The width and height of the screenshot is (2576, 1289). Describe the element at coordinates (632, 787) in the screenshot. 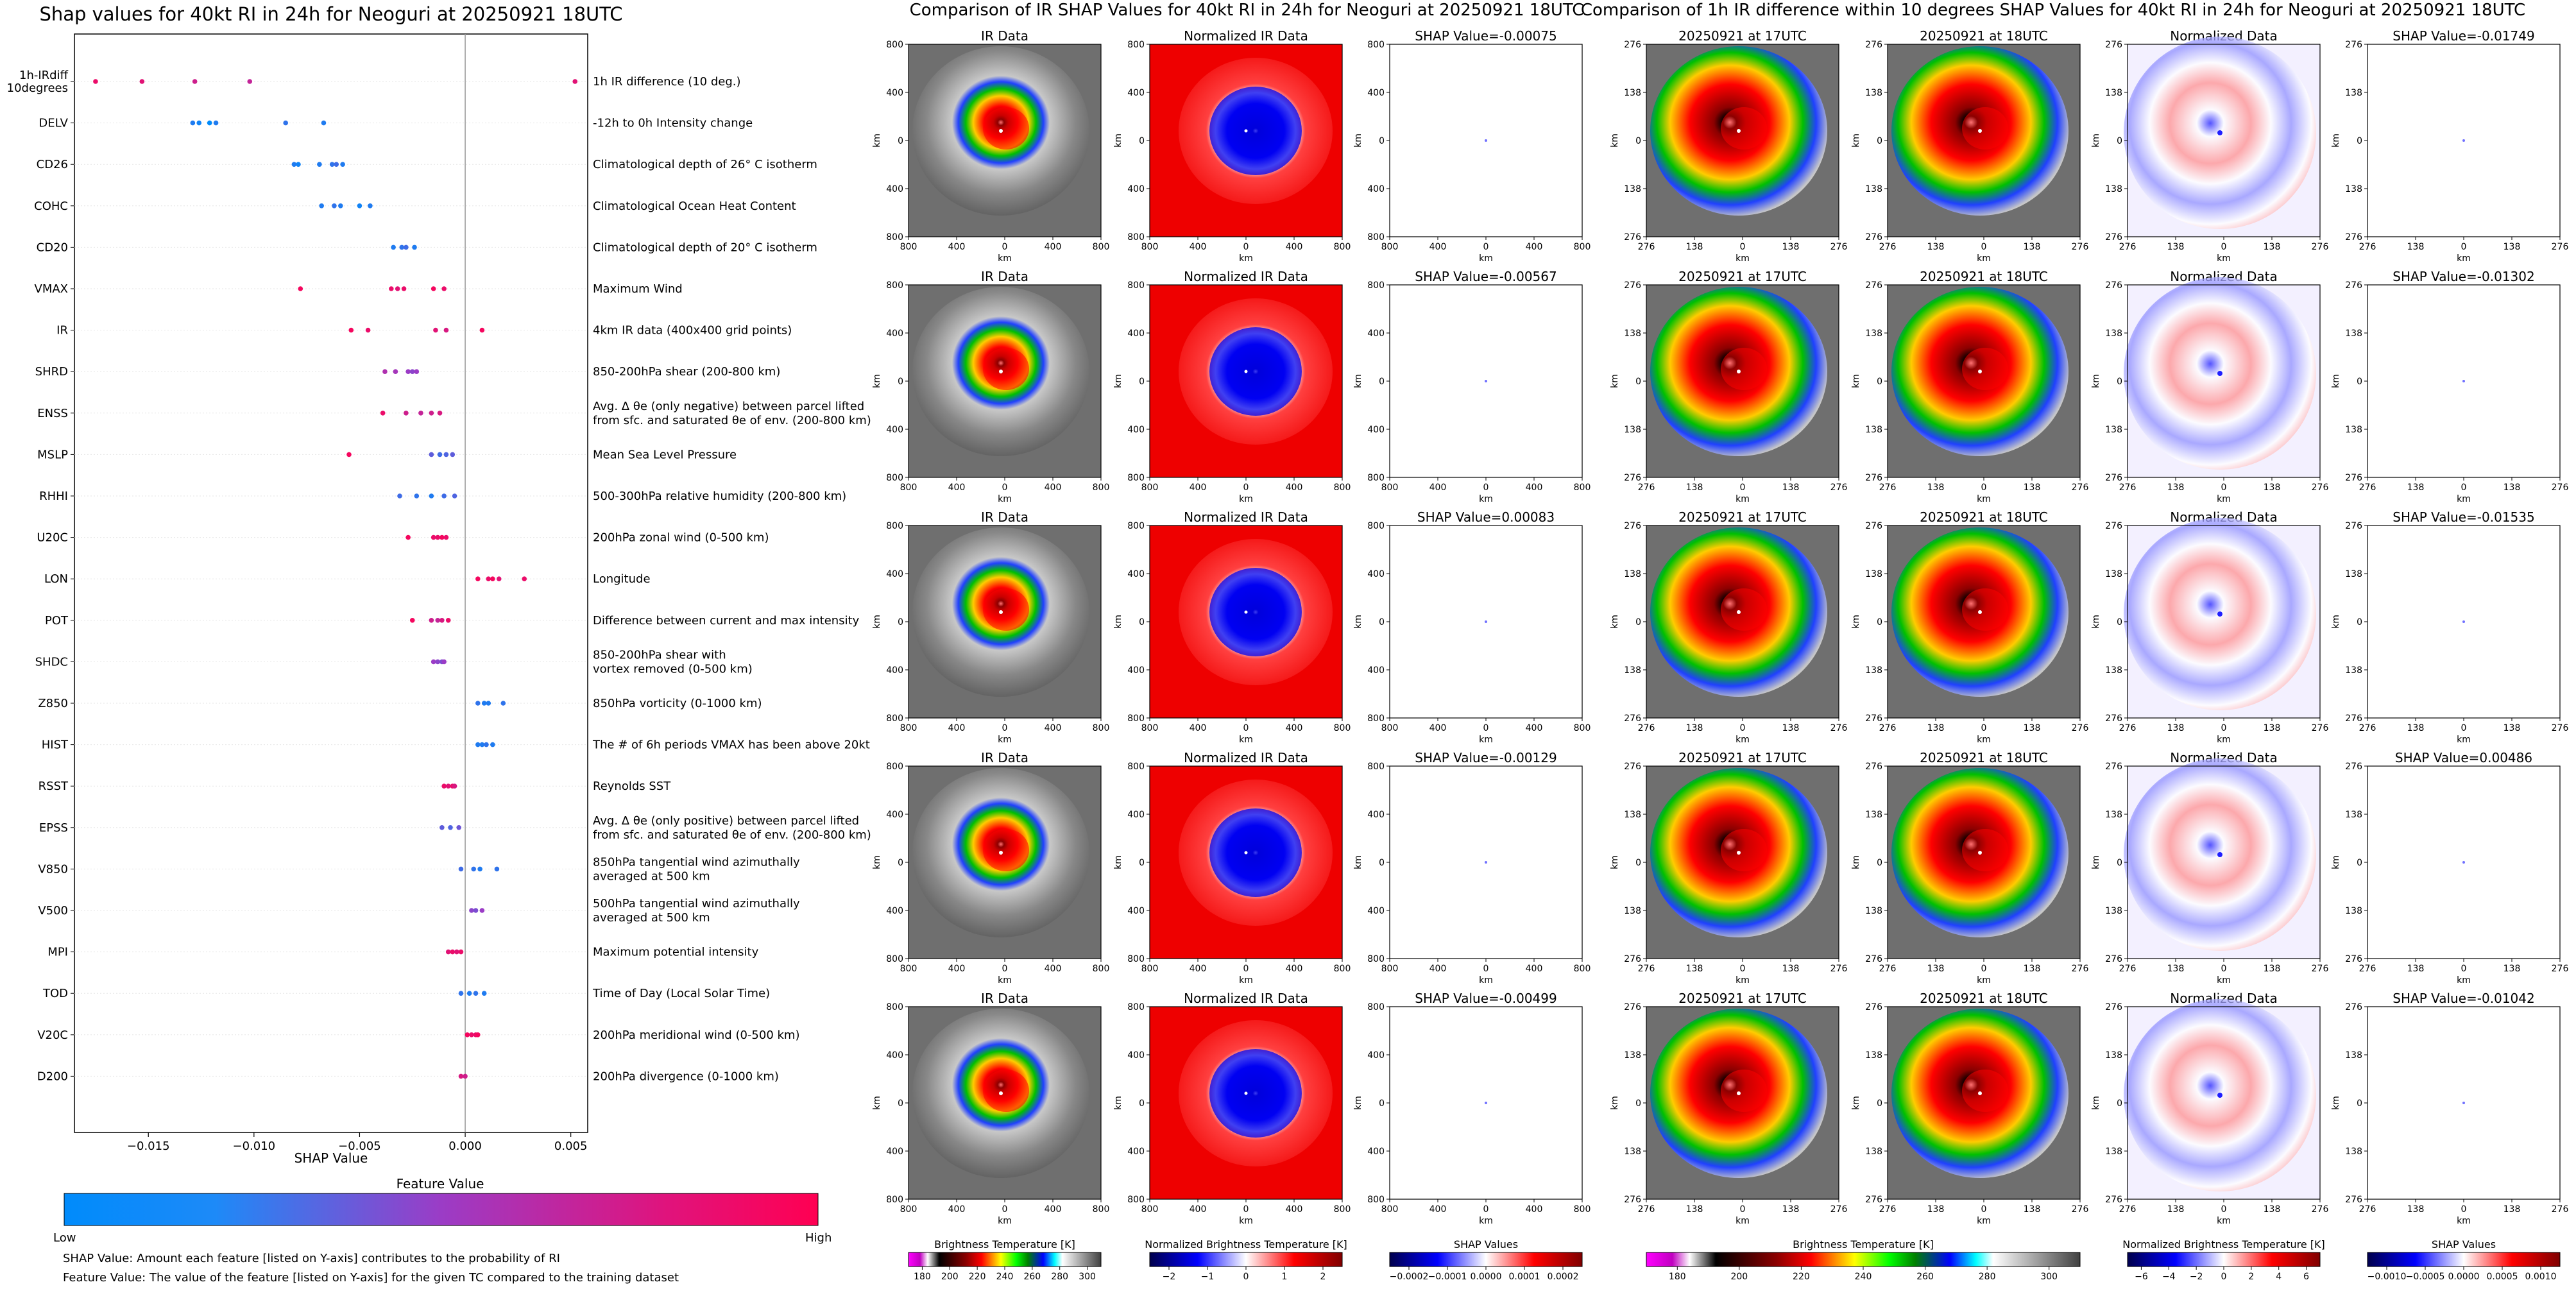

I see `feature-description: Reynolds SST` at that location.